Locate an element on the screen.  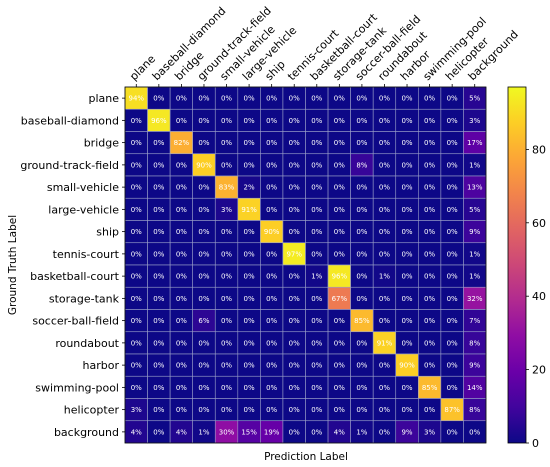
cell-value-label: 17% is located at coordinates (475, 143).